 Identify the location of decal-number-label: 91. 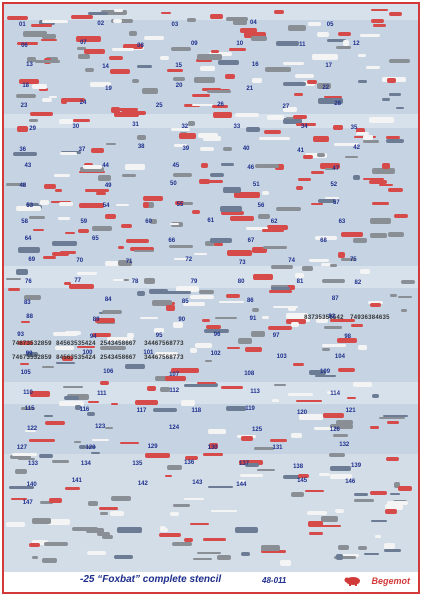
(253, 318).